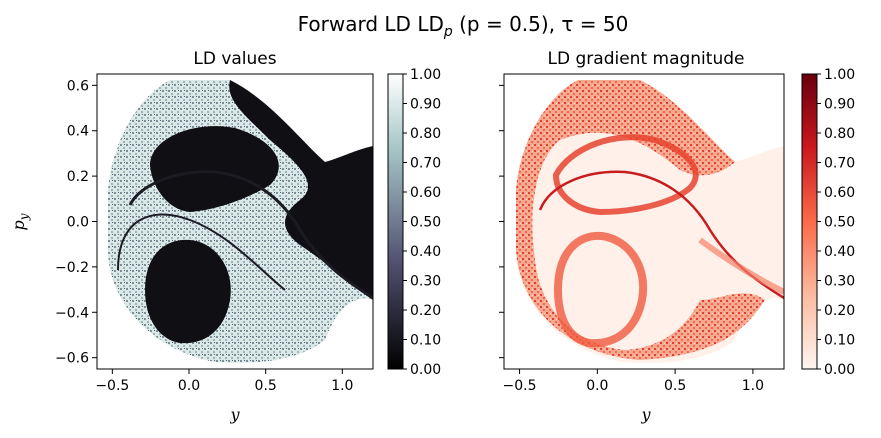 This screenshot has width=881, height=438. I want to click on ld-gradient-lower-ring, so click(600, 289).